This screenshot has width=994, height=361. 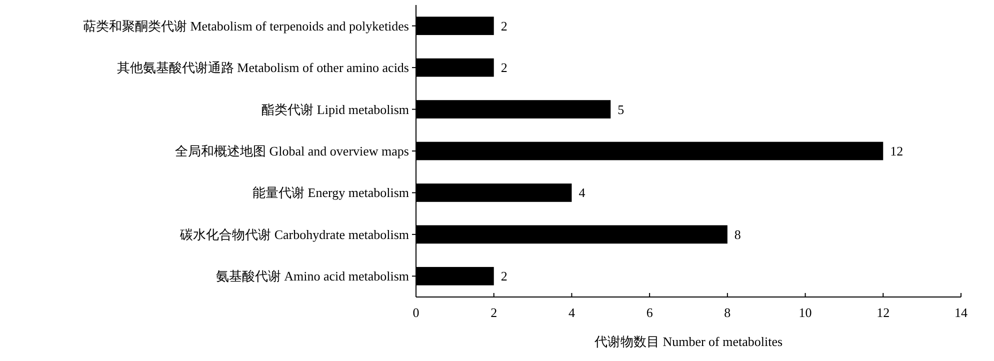 What do you see at coordinates (727, 312) in the screenshot?
I see `x-tick-label: 8` at bounding box center [727, 312].